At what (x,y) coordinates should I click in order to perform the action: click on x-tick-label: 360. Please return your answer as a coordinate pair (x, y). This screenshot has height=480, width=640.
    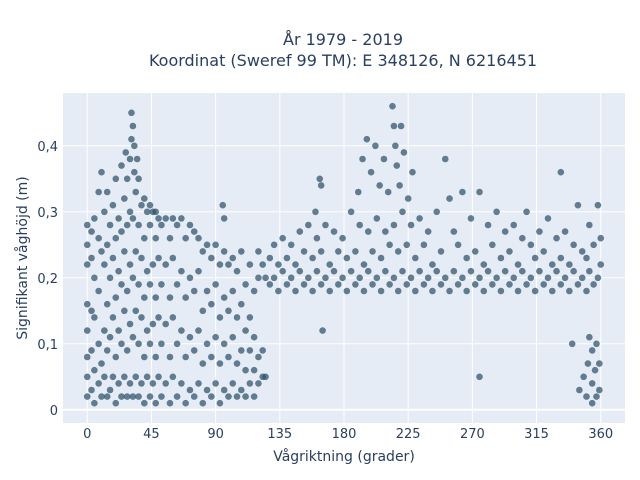
    Looking at the image, I should click on (600, 434).